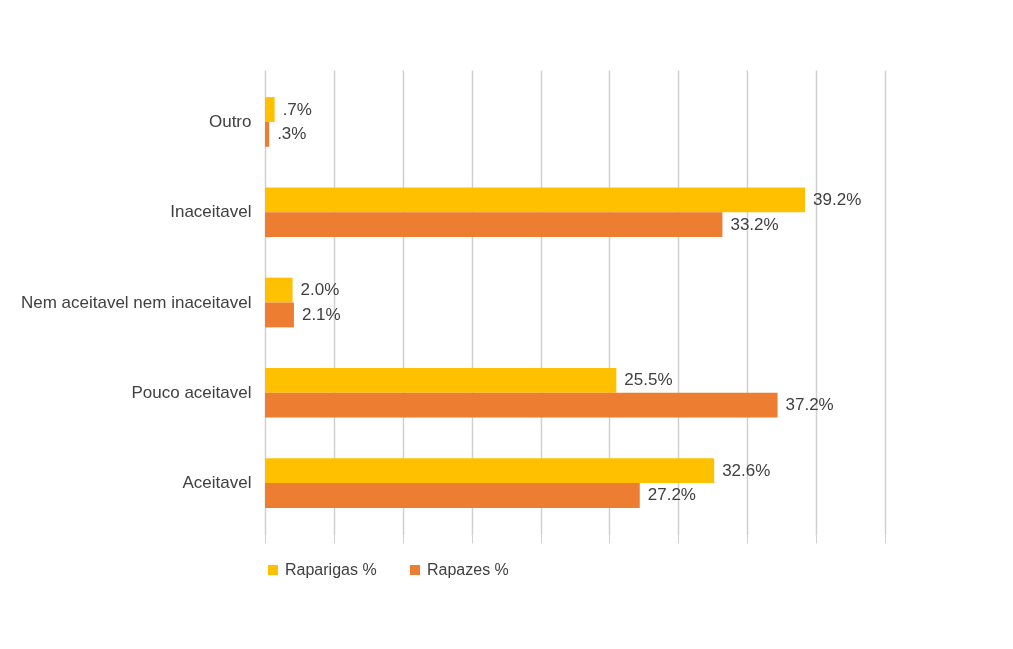 The height and width of the screenshot is (649, 1013). I want to click on y-tick-label: Outro, so click(230, 121).